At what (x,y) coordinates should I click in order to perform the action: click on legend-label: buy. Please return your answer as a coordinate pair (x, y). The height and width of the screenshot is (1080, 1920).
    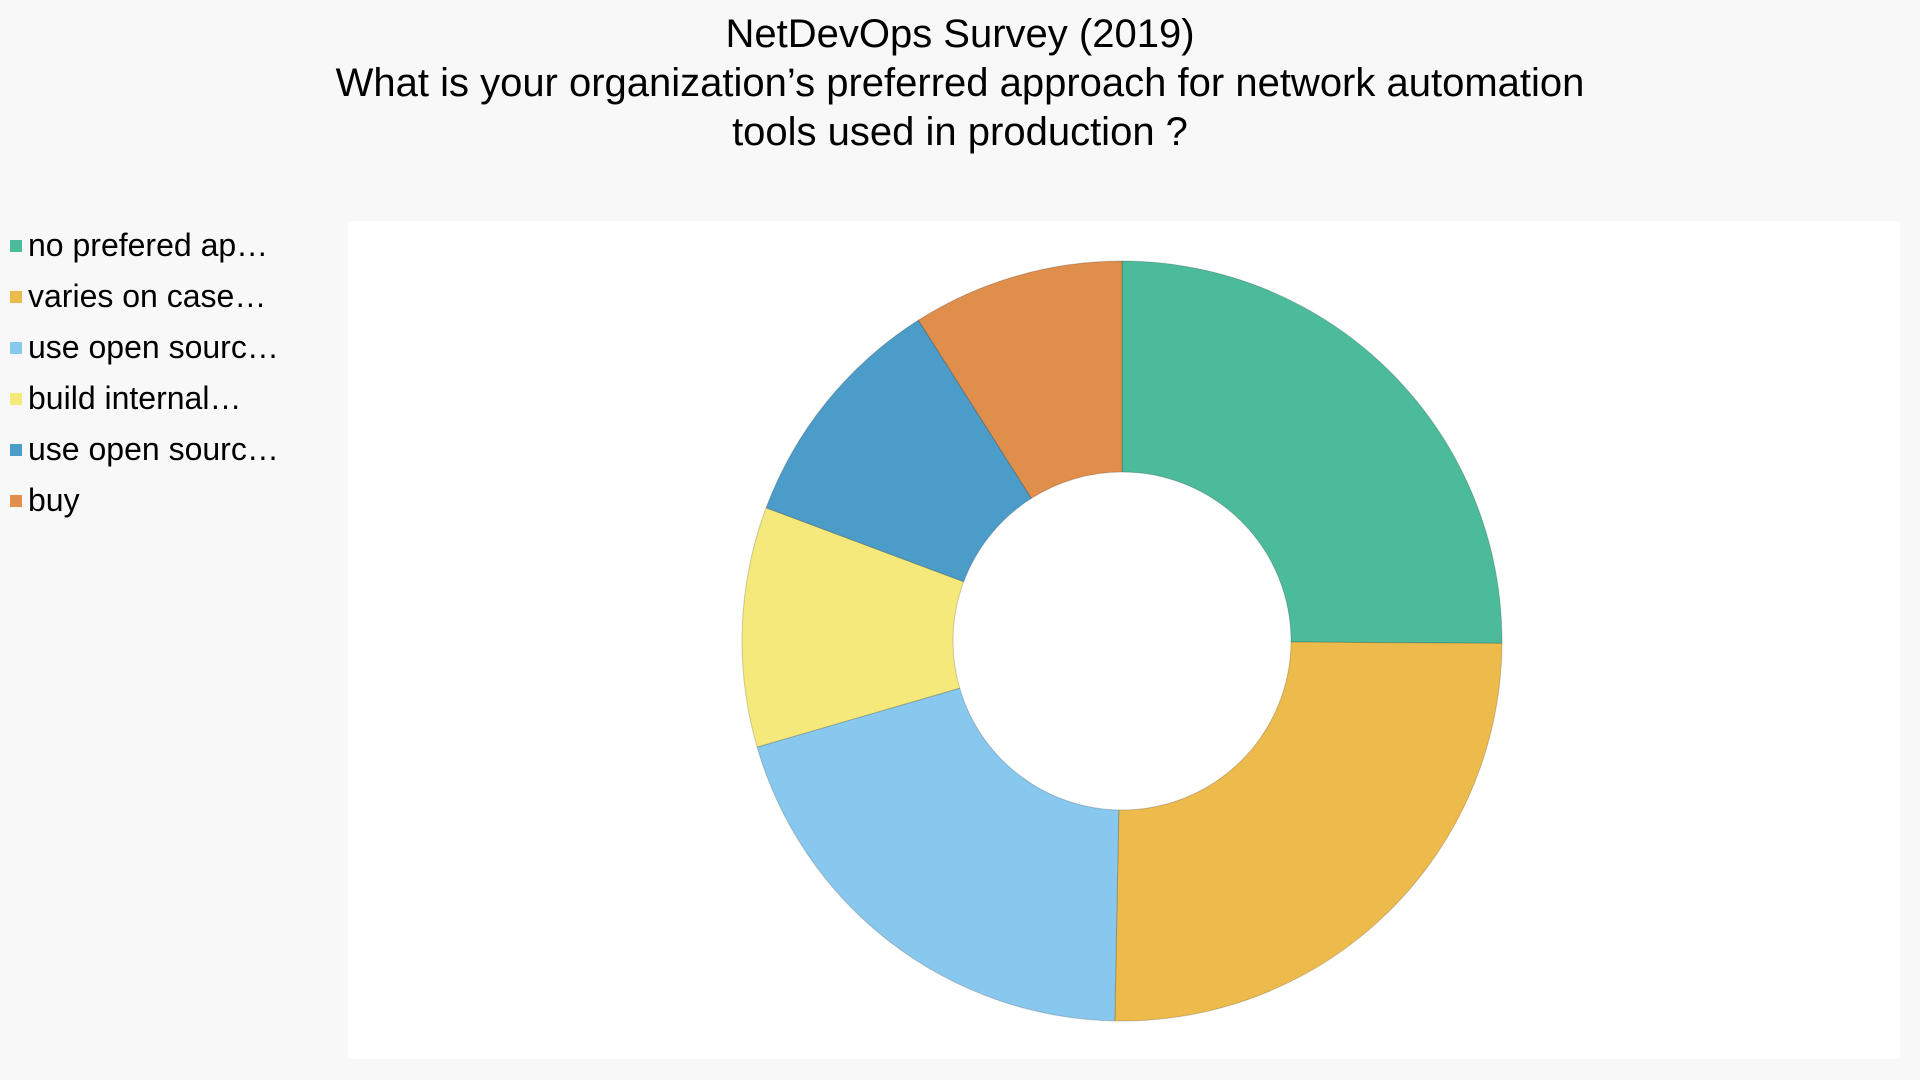
    Looking at the image, I should click on (54, 500).